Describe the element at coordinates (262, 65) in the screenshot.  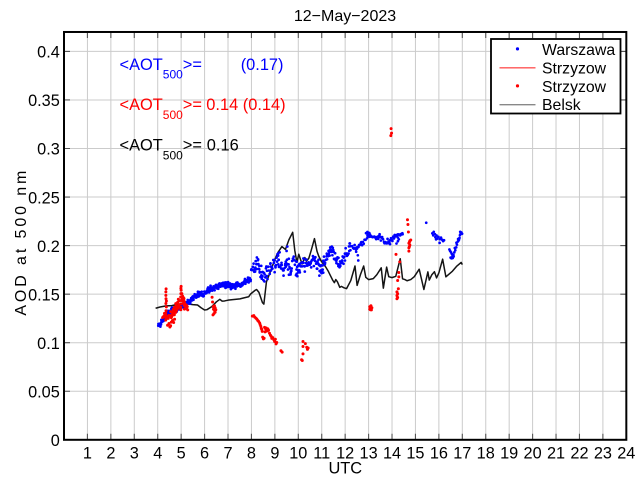
I see `svg-text: (0.17)` at that location.